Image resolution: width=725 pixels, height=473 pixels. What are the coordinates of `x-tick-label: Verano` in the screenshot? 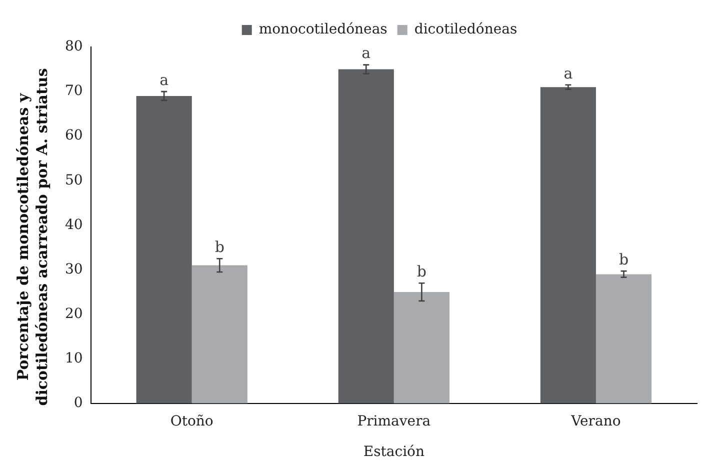 It's located at (595, 421).